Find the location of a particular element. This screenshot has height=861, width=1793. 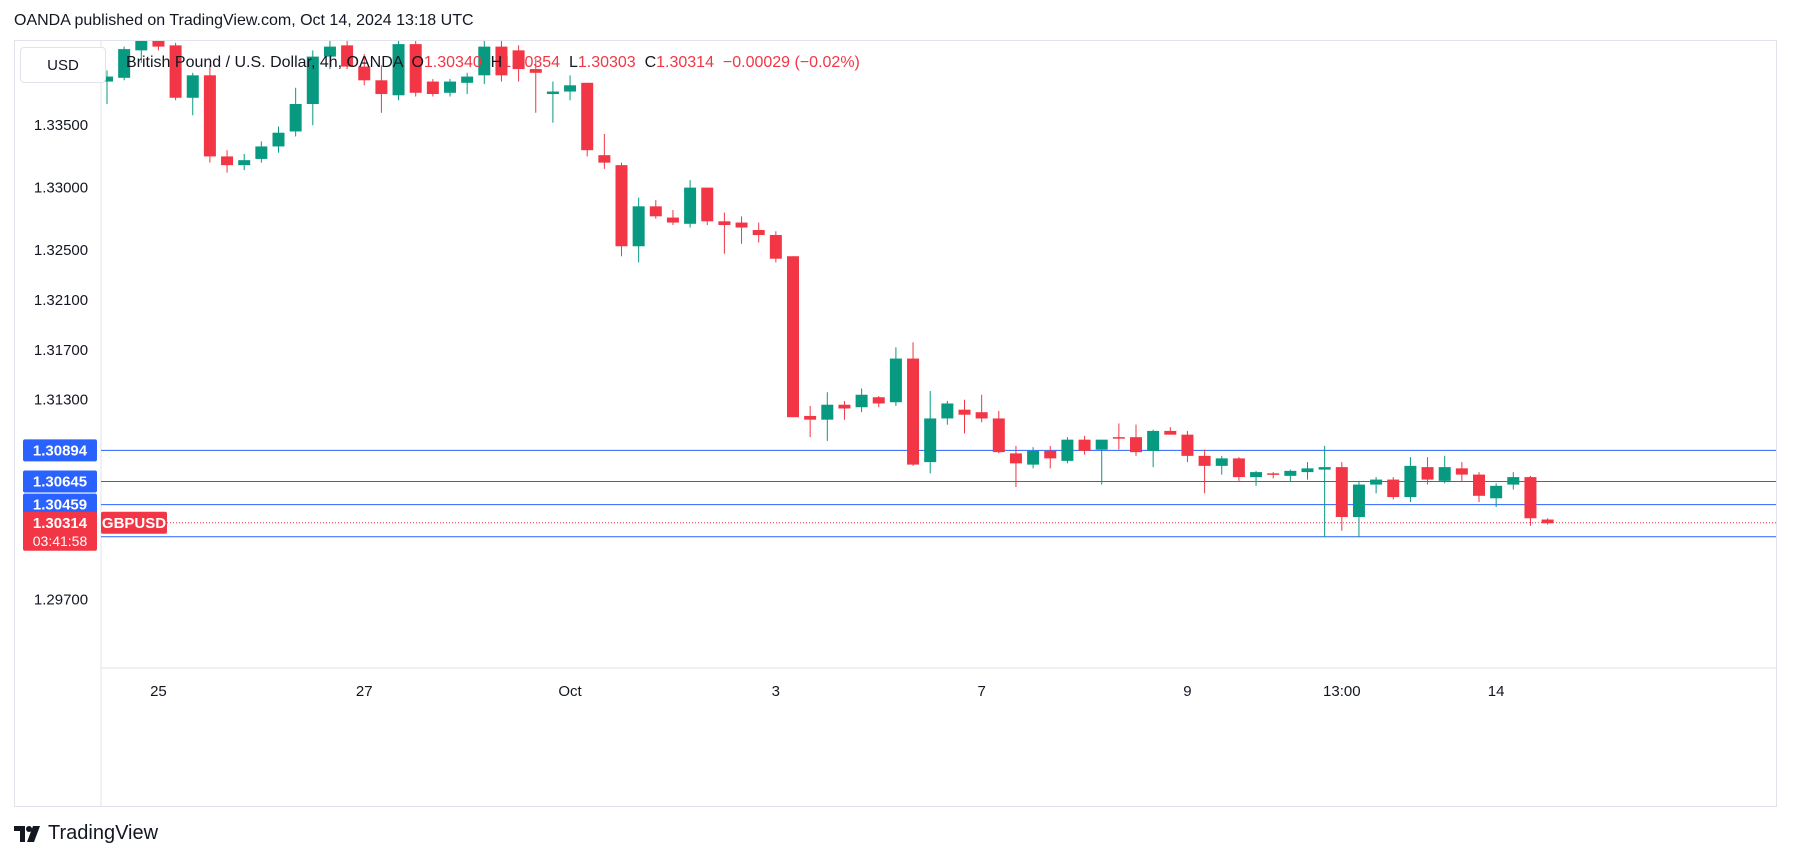

price-tag-label: 1.30894 is located at coordinates (60, 450).